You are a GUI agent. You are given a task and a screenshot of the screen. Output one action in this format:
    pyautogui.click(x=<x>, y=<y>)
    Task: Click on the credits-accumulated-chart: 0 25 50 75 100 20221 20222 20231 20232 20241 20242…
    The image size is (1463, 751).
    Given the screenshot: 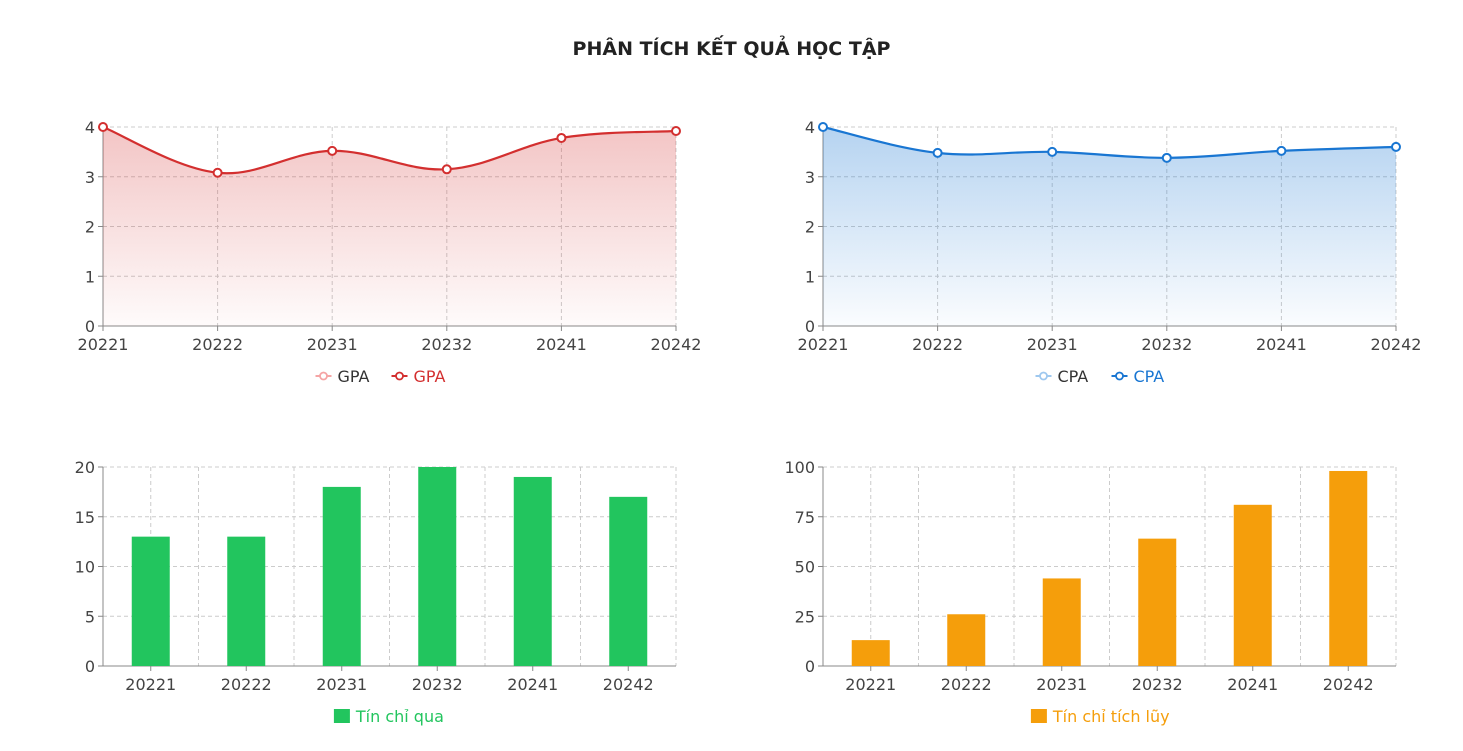 What is the action you would take?
    pyautogui.click(x=1090, y=592)
    